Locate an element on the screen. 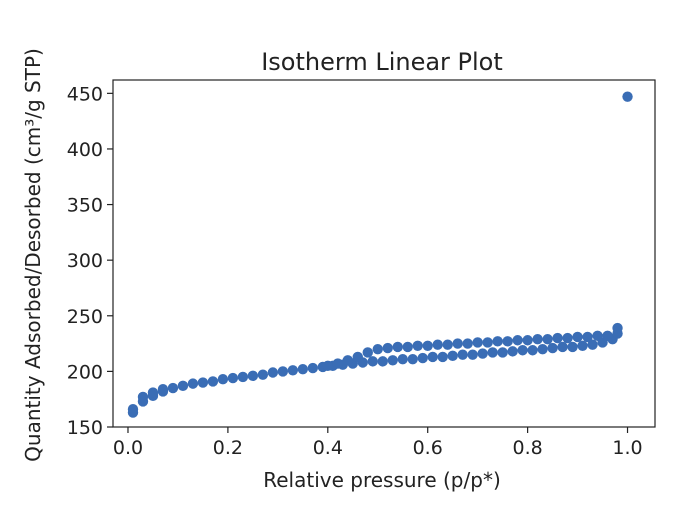 This screenshot has width=698, height=521. y-tick-label: 250 is located at coordinates (85, 317).